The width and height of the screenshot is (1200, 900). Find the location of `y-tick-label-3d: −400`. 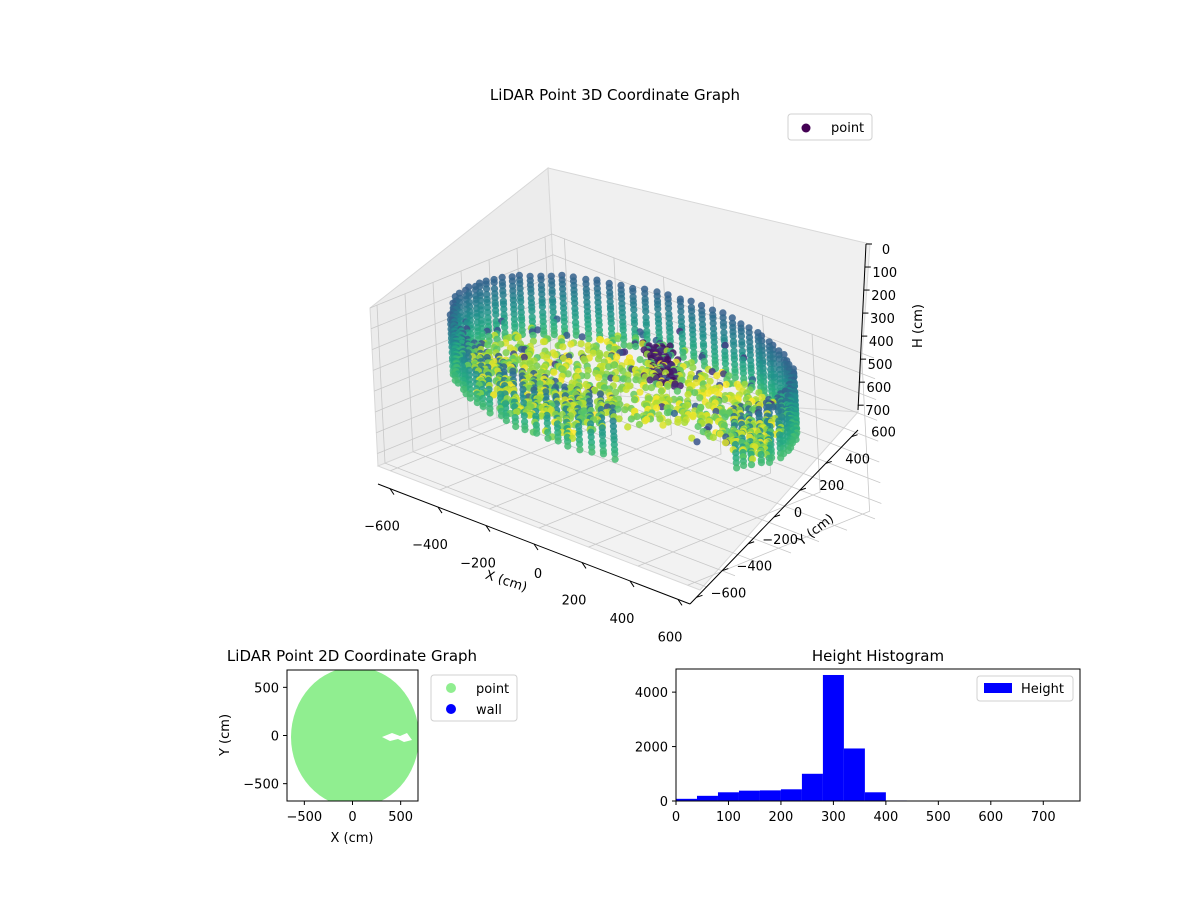

y-tick-label-3d: −400 is located at coordinates (754, 567).